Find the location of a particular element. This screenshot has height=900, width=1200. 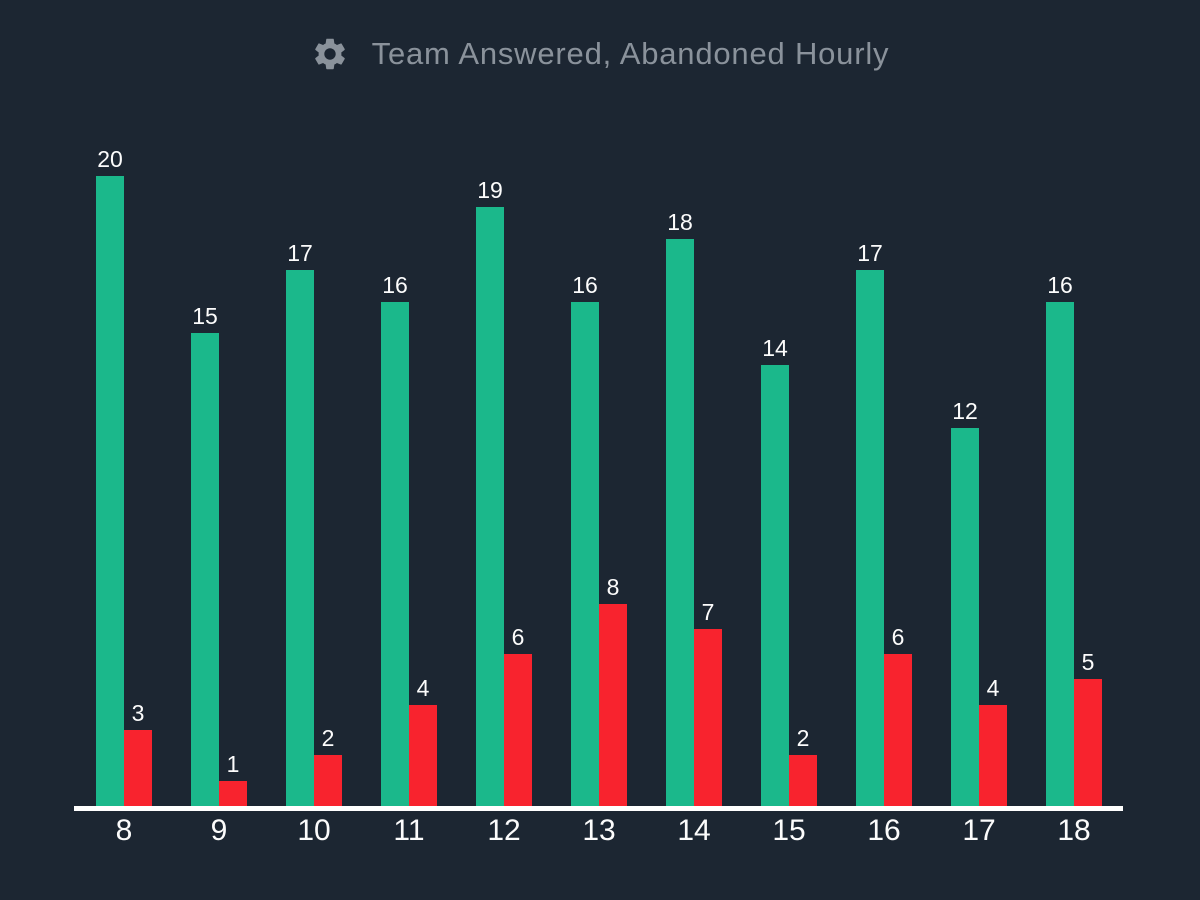

gear-icon-glyph is located at coordinates (329, 54).